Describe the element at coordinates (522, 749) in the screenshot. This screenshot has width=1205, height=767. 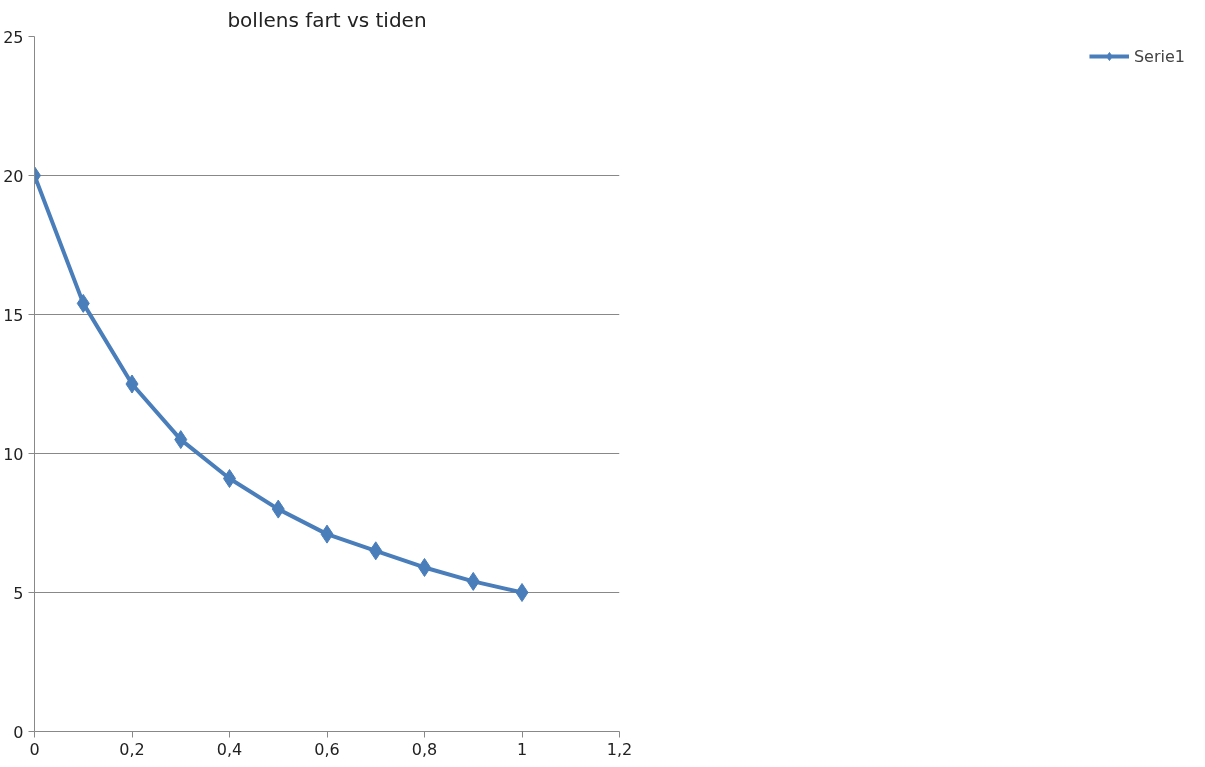
I see `x-tick-label: 1` at that location.